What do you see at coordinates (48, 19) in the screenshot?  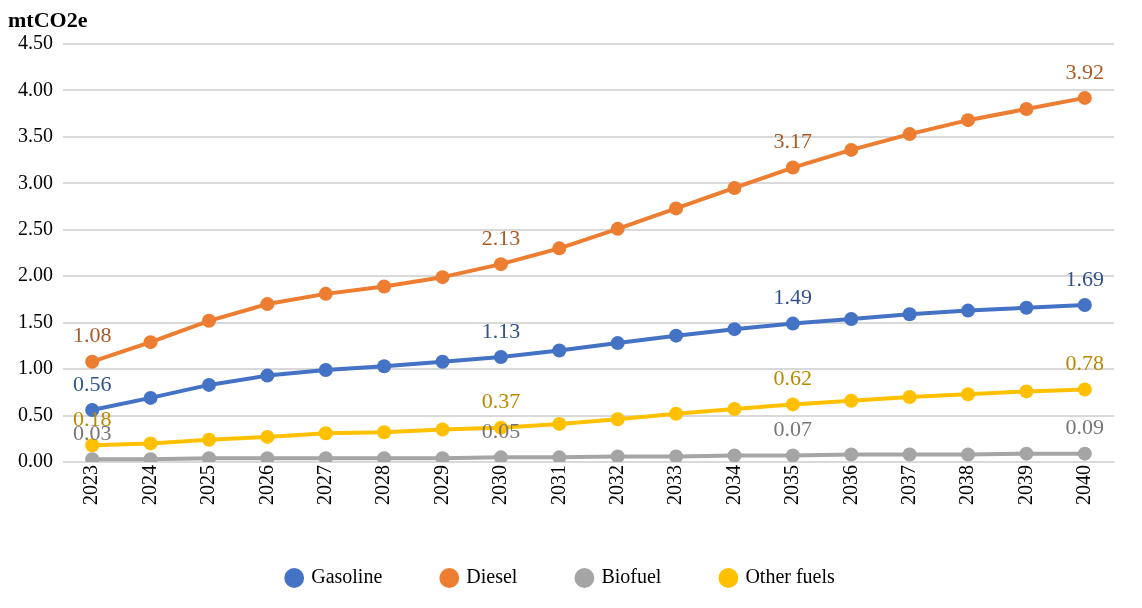 I see `y-axis-title: mtCO2e` at bounding box center [48, 19].